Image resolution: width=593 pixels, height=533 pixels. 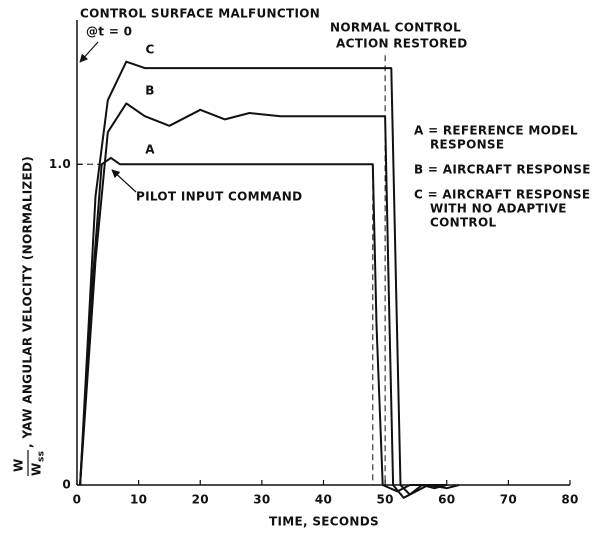 What do you see at coordinates (446, 500) in the screenshot?
I see `x-tick-label: 60` at bounding box center [446, 500].